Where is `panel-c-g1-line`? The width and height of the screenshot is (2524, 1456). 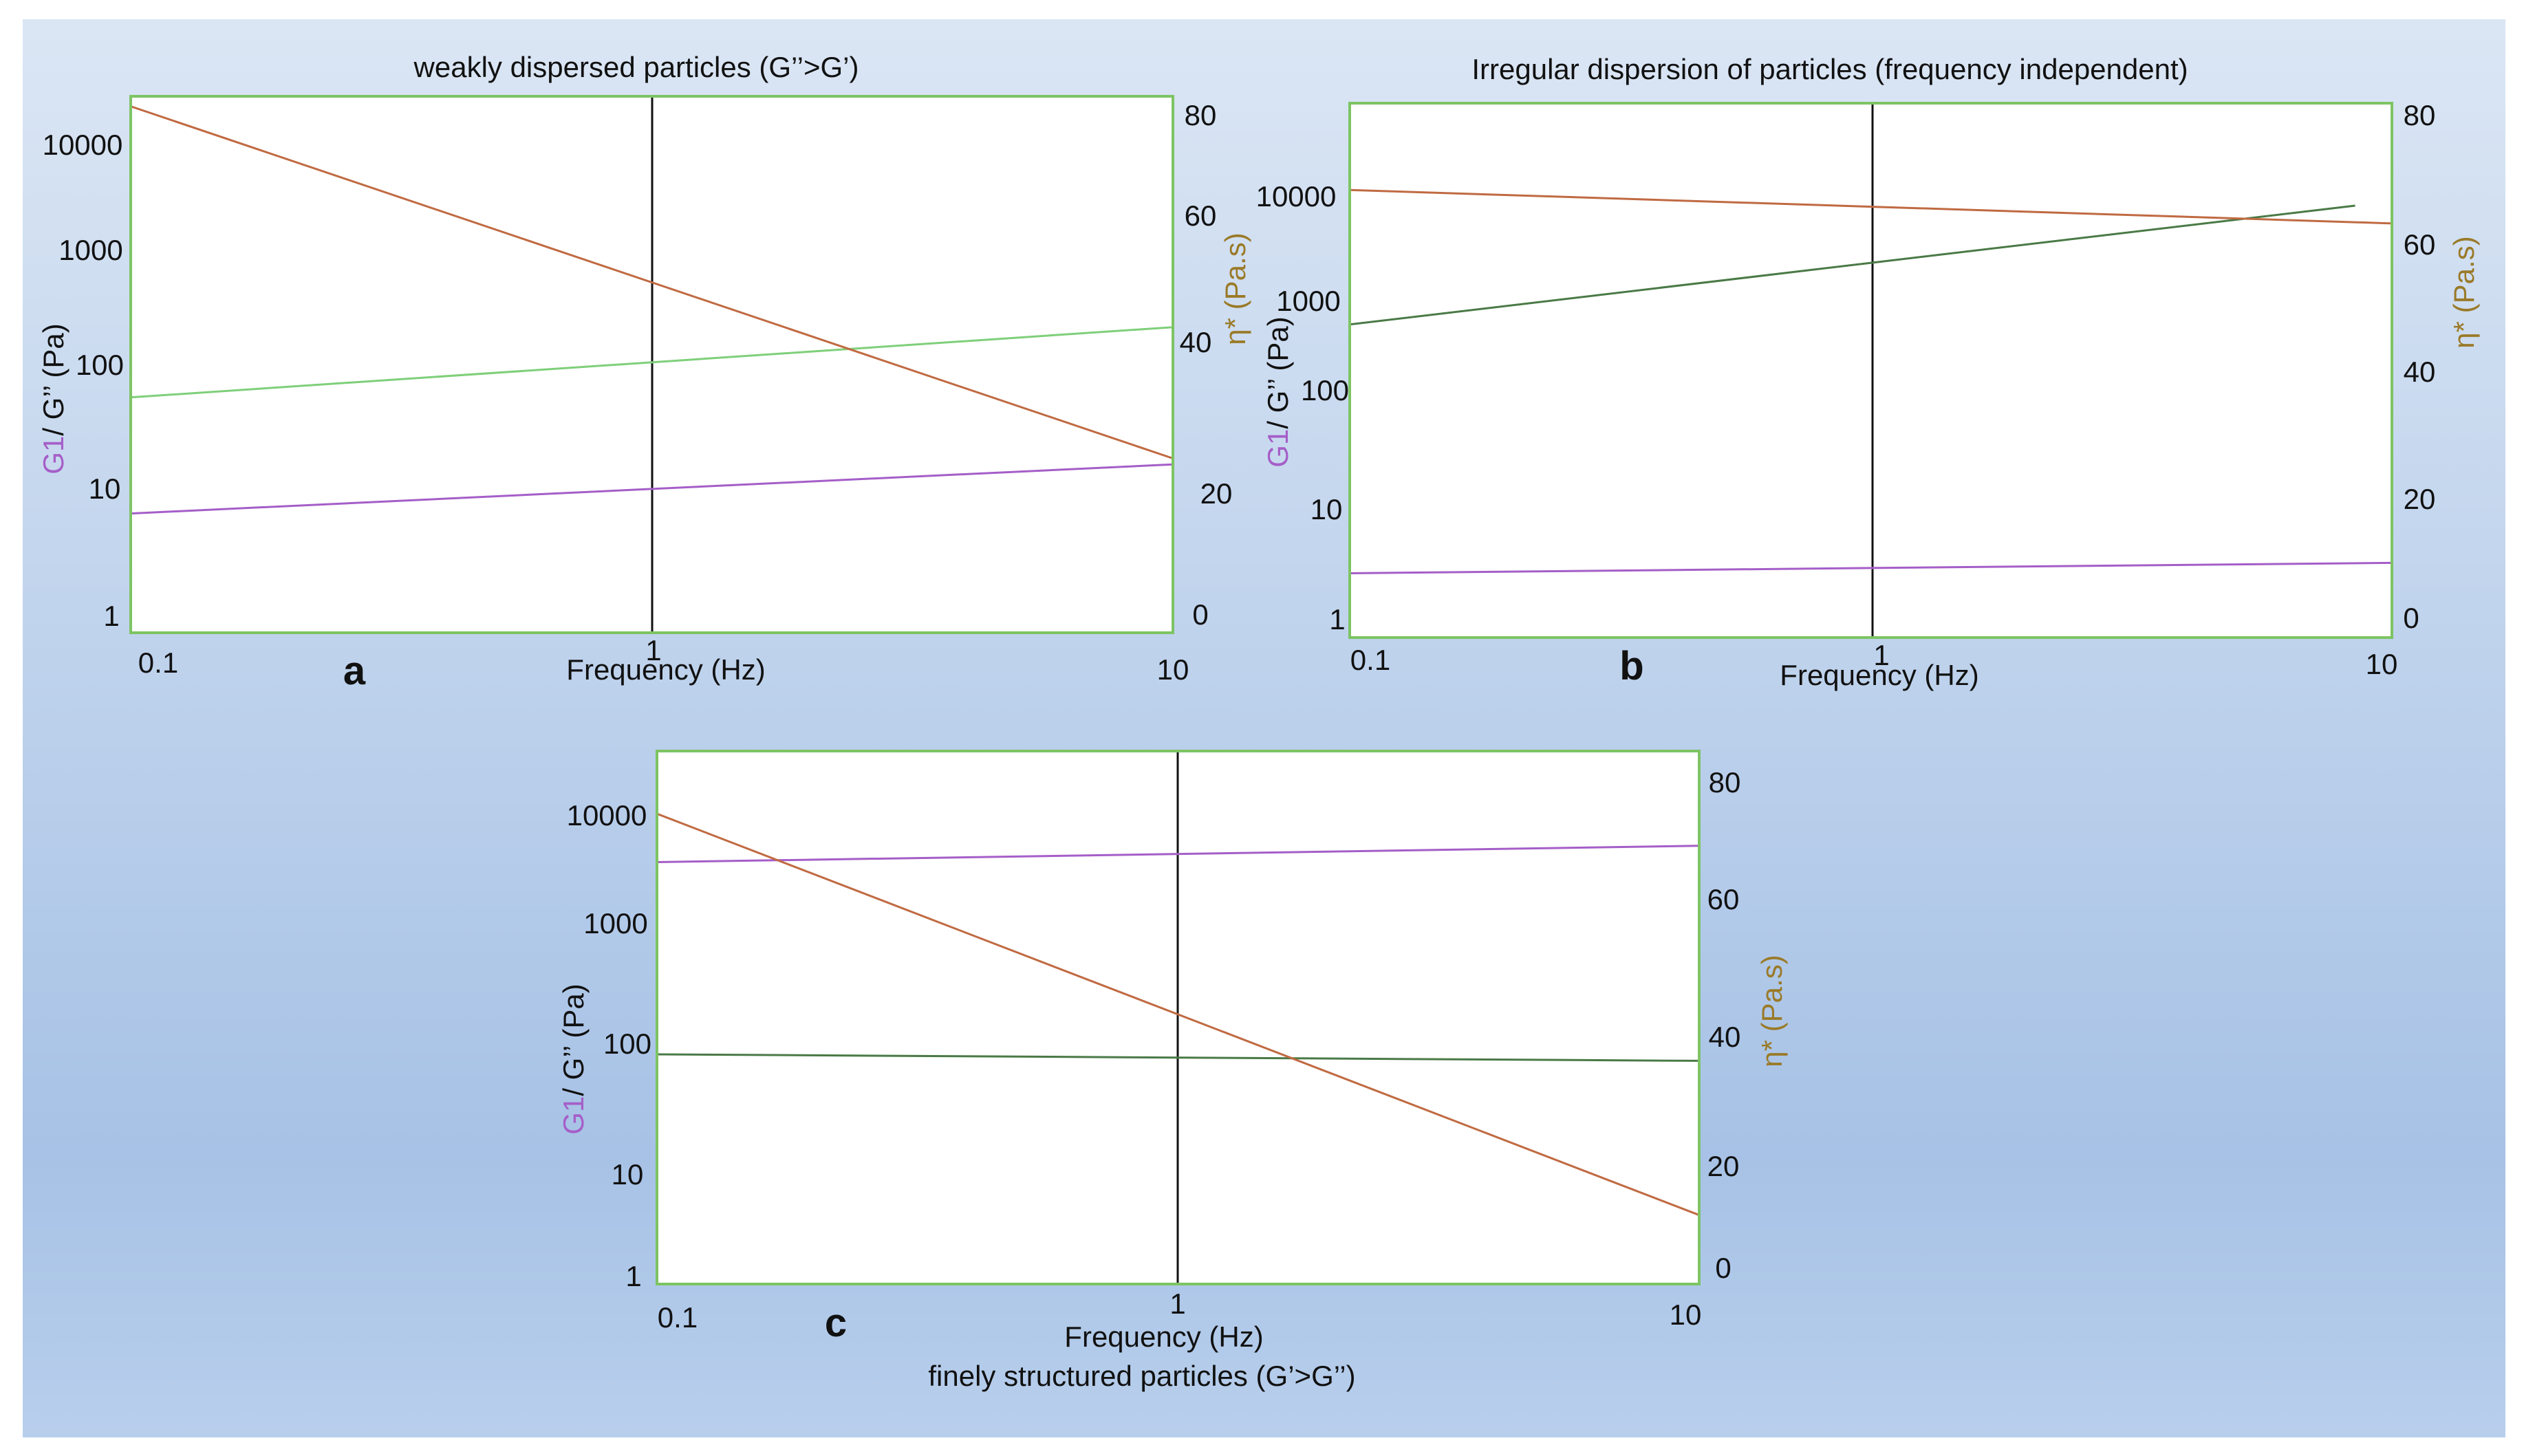 panel-c-g1-line is located at coordinates (1178, 854).